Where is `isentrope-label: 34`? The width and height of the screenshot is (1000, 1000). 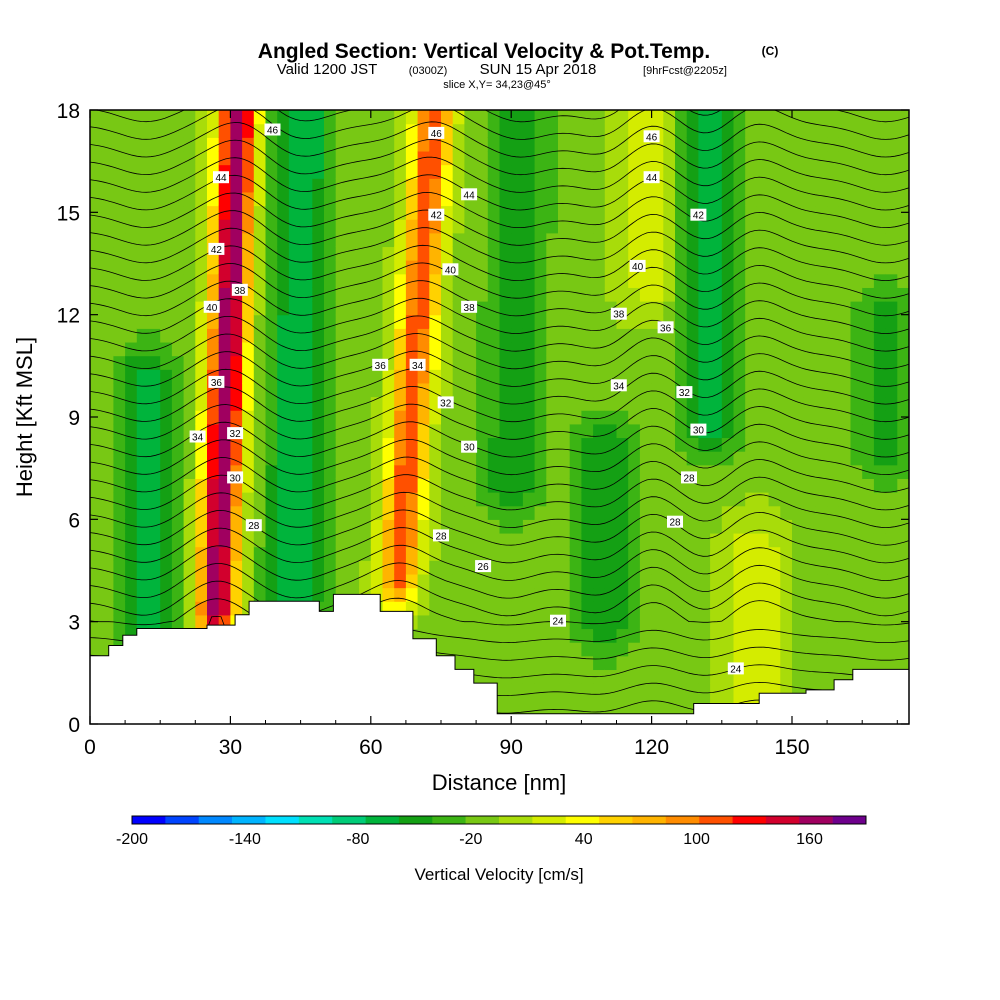
isentrope-label: 34 is located at coordinates (417, 365).